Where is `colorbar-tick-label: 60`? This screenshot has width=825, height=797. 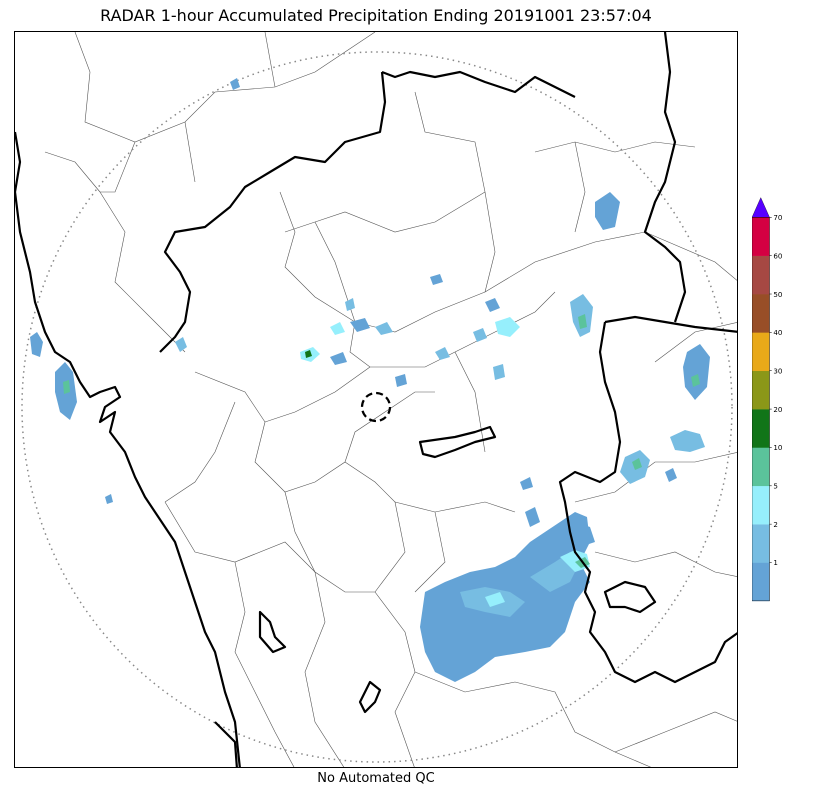
colorbar-tick-label: 60 is located at coordinates (778, 255).